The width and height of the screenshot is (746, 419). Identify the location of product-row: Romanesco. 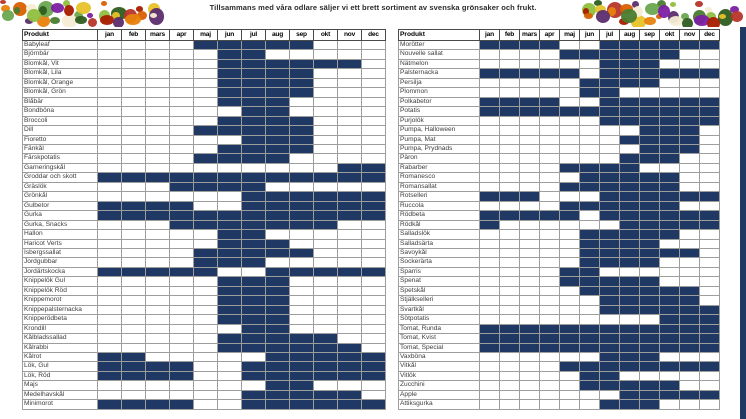
(559, 177).